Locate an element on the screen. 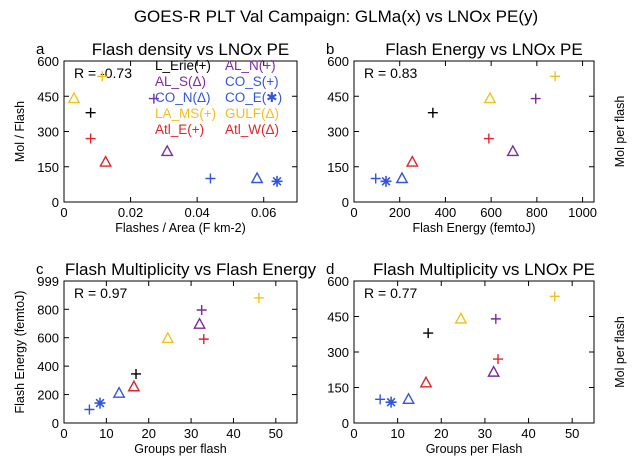 This screenshot has height=464, width=636. panel-letter: a is located at coordinates (40, 49).